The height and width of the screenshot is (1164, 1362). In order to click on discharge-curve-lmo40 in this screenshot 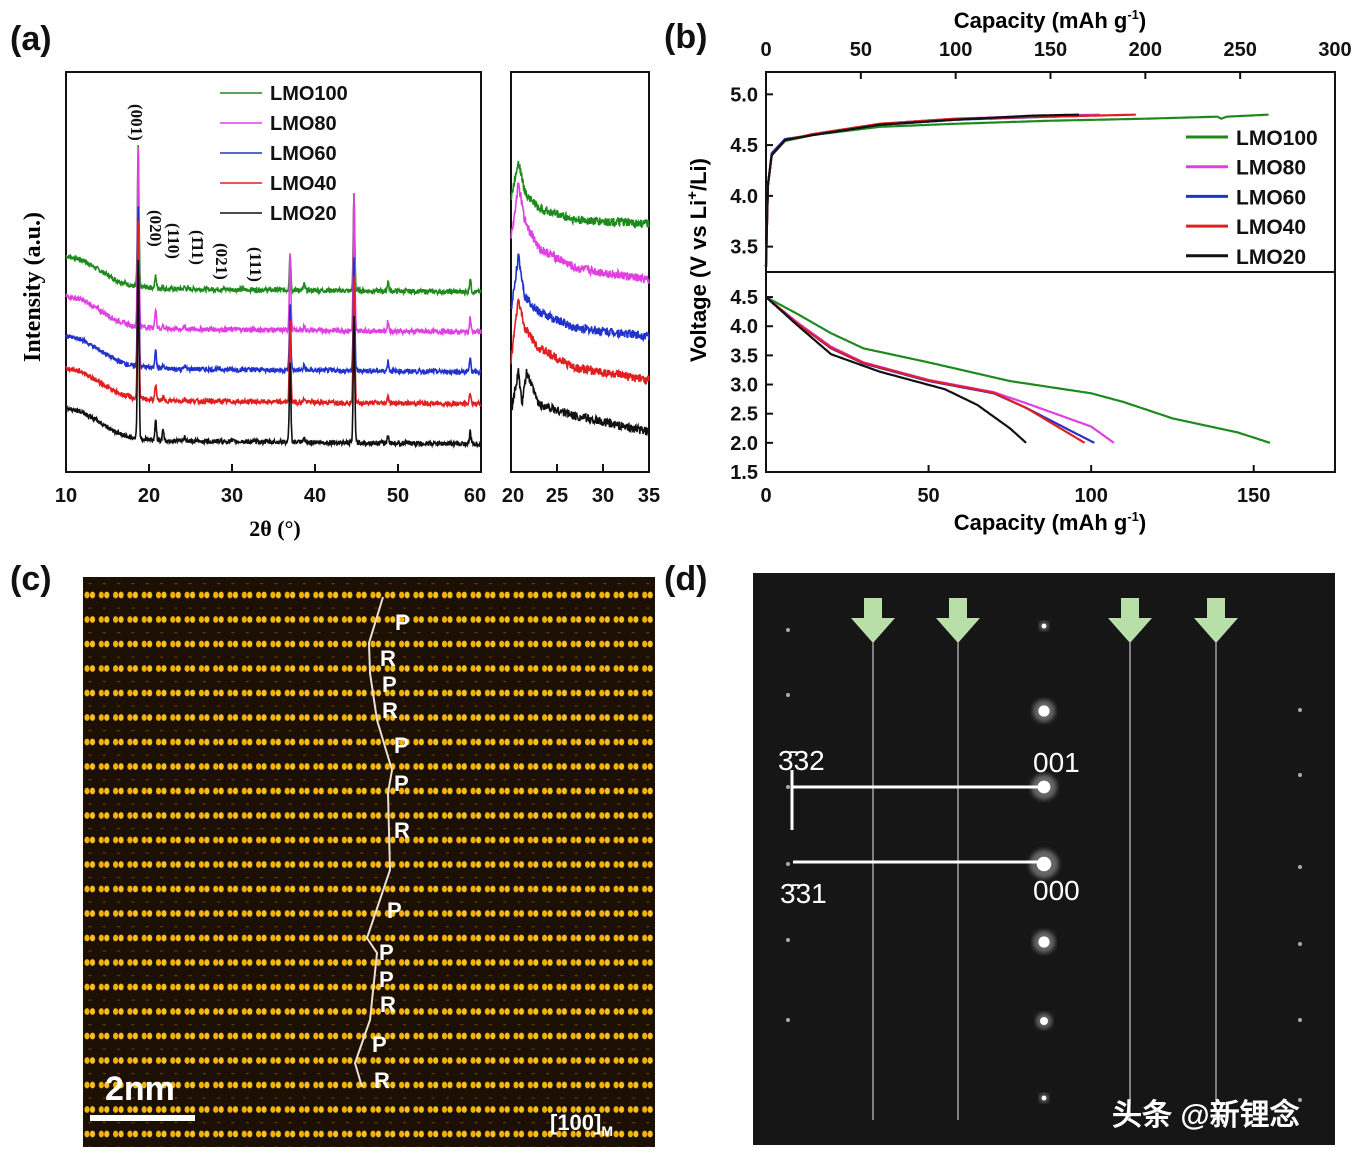, I will do `click(925, 370)`.